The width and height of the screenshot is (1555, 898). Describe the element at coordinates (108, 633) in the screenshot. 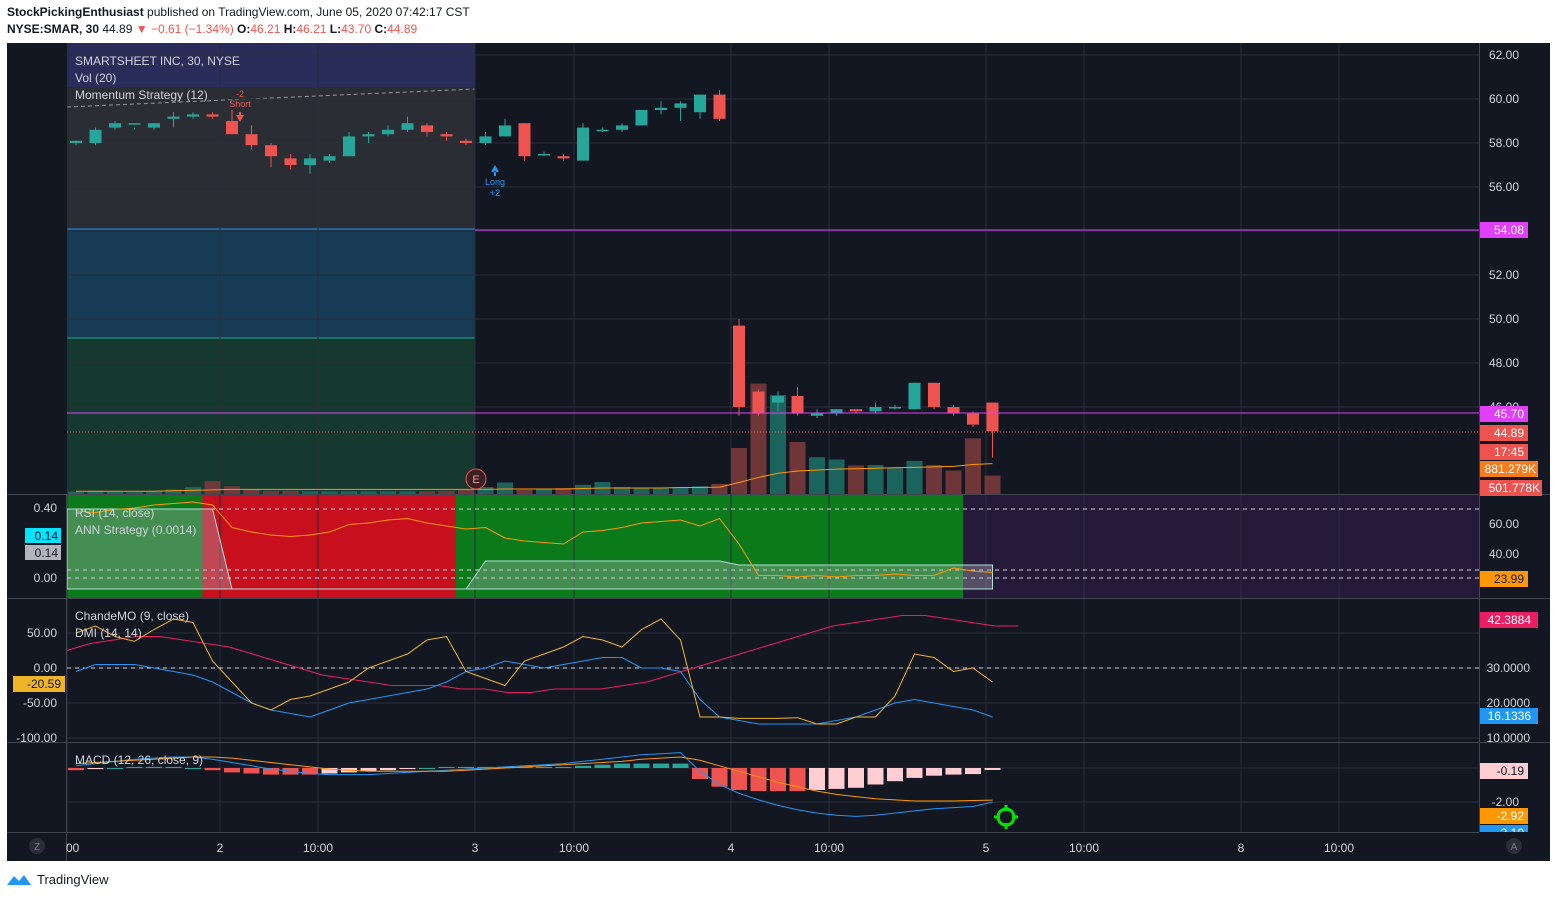

I see `legend-dmi: DMI (14, 14)` at that location.